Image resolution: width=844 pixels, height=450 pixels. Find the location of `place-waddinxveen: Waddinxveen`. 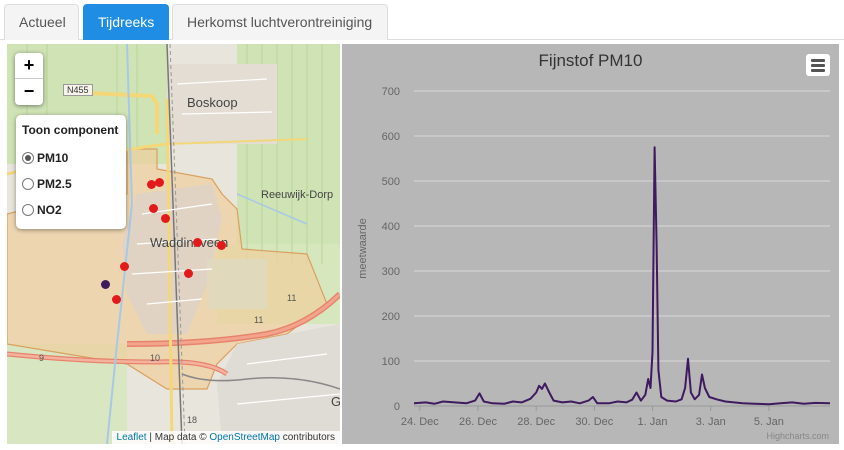

place-waddinxveen: Waddinxveen is located at coordinates (189, 242).